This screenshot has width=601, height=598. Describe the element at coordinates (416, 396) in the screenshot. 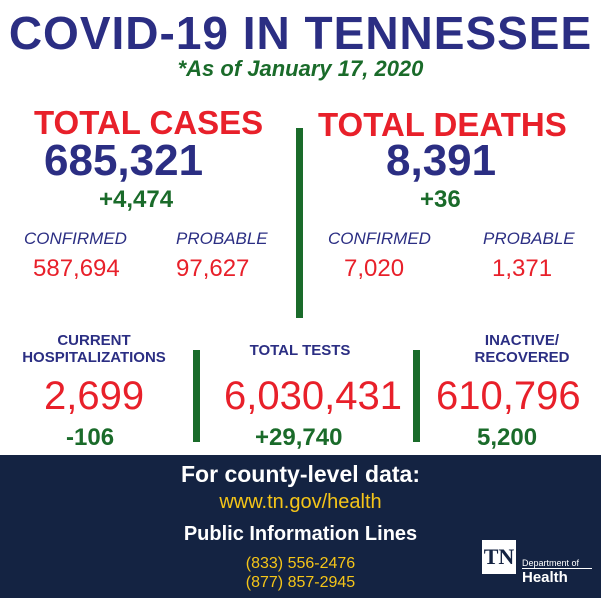

I see `right-divider` at that location.